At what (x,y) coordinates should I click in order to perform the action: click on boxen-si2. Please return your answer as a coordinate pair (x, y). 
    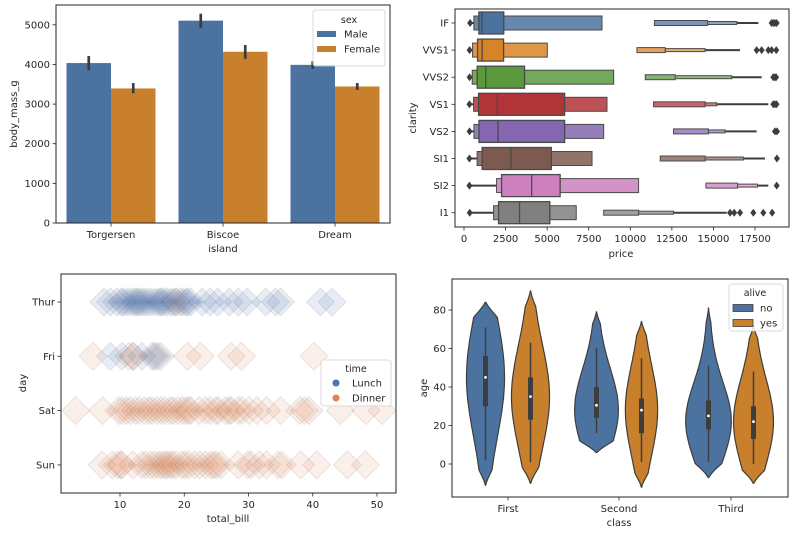
    Looking at the image, I should click on (623, 185).